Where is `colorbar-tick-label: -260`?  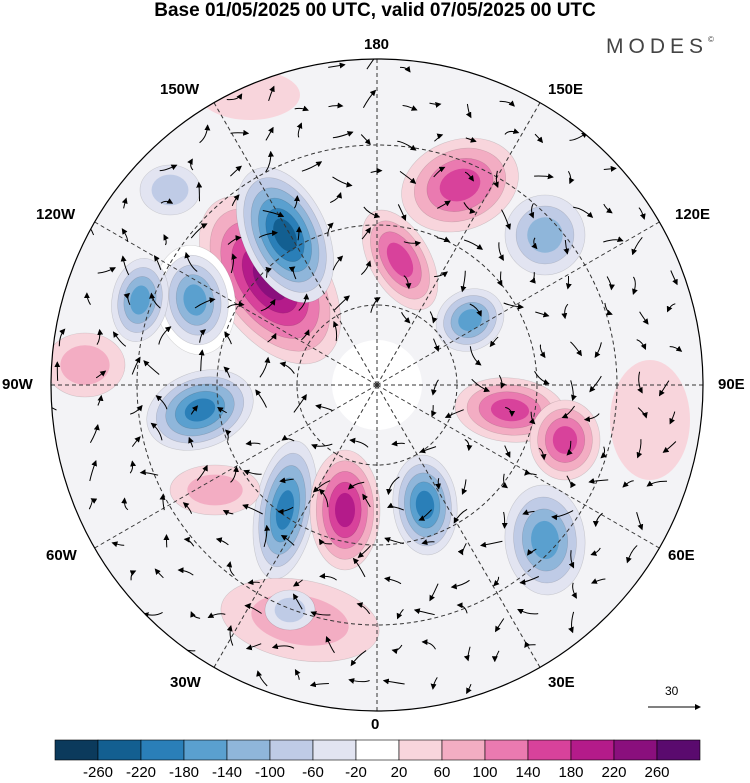
colorbar-tick-label: -260 is located at coordinates (98, 772).